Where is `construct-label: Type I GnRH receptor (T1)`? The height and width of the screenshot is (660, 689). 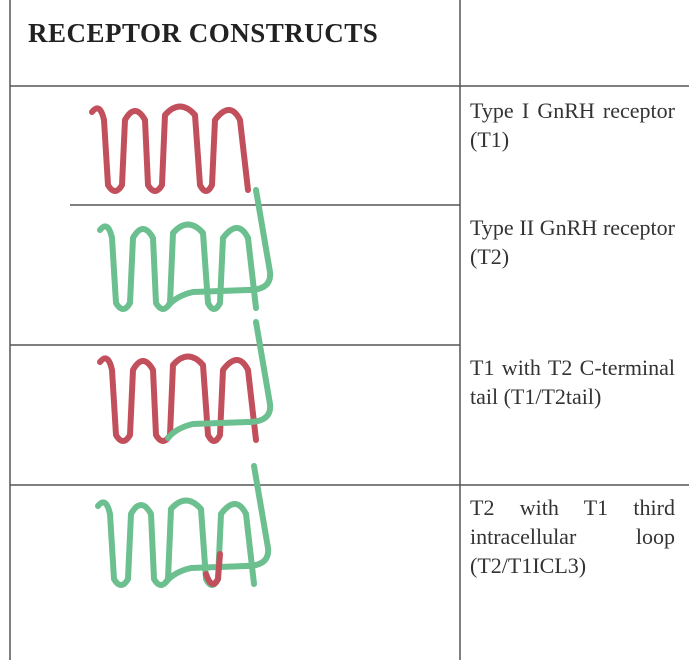
construct-label: Type I GnRH receptor (T1) is located at coordinates (572, 125).